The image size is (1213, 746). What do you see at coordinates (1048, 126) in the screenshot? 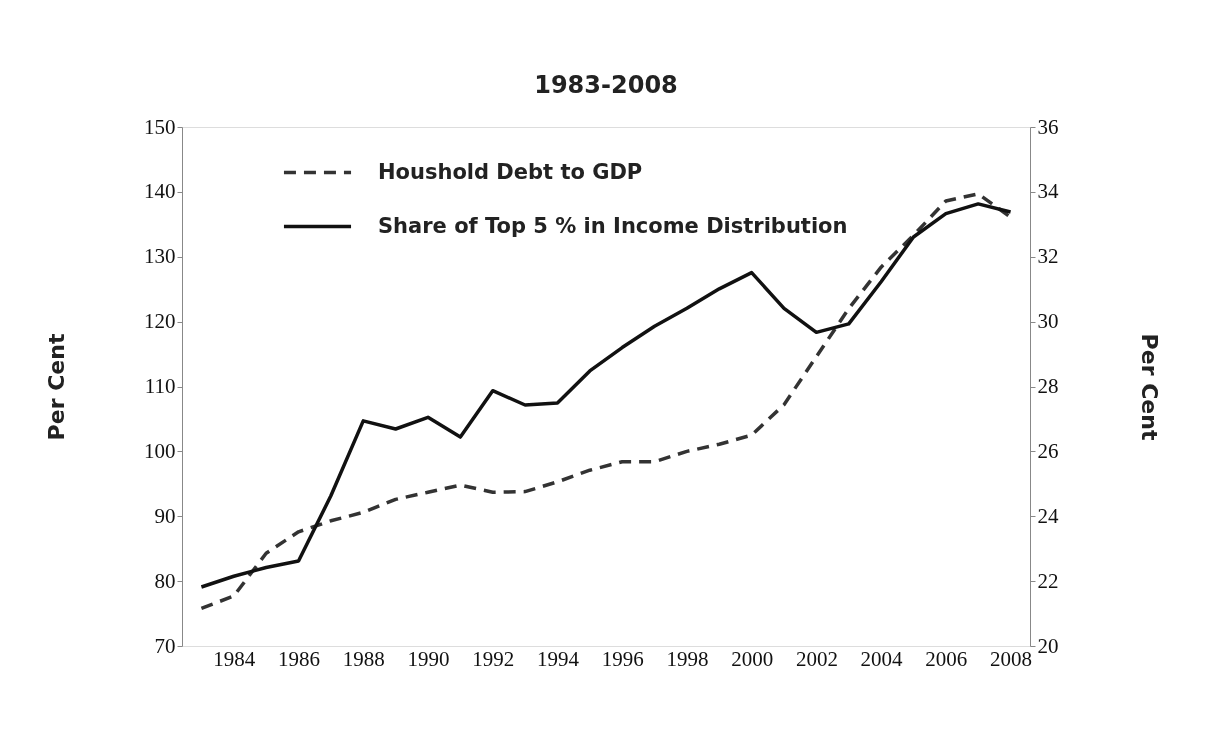
I see `y2-tick-label: 36` at bounding box center [1048, 126].